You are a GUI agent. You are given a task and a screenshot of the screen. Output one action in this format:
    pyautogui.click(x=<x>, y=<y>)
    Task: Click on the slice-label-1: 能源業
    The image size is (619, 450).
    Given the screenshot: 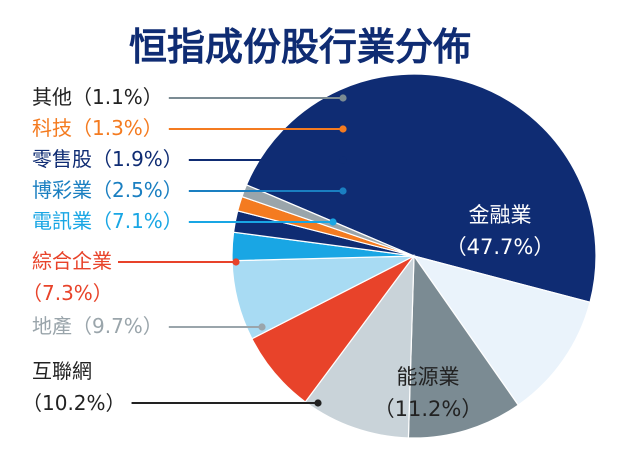 What is the action you would take?
    pyautogui.click(x=428, y=377)
    